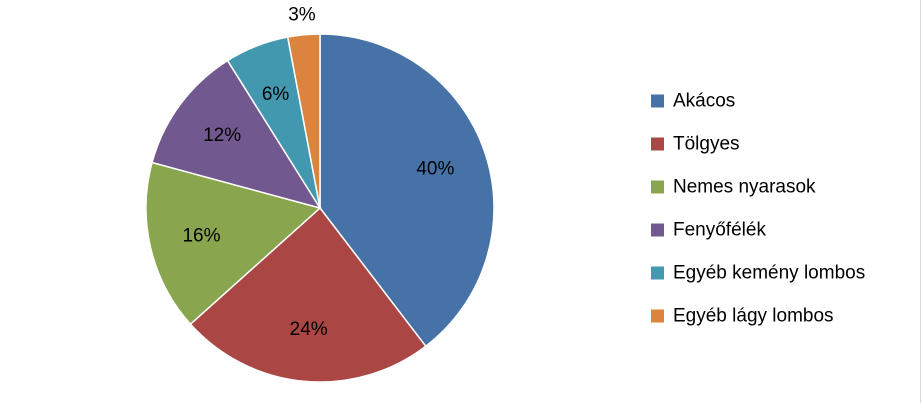 This screenshot has width=921, height=403. Describe the element at coordinates (233, 243) in the screenshot. I see `pie-slice-nemes-nyarasok` at that location.